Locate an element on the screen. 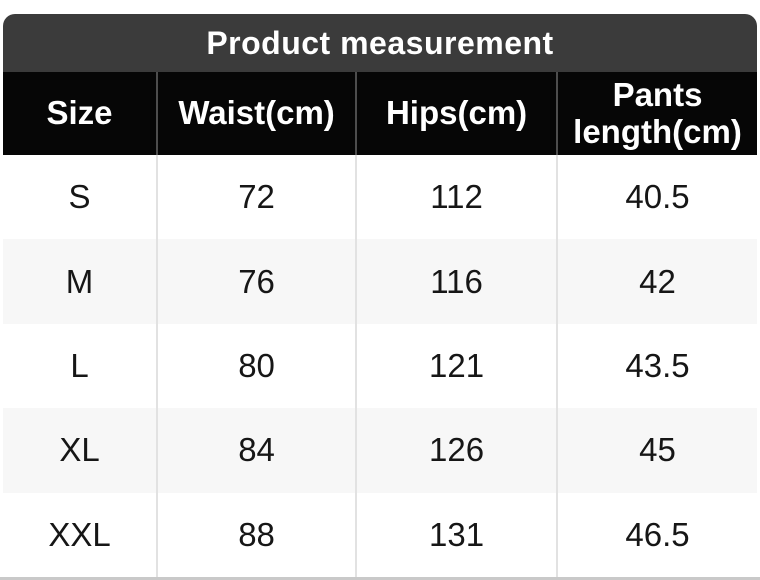 The image size is (760, 580). table-header-row: Size Waist(cm) Hips(cm) Pants length(cm) is located at coordinates (380, 113).